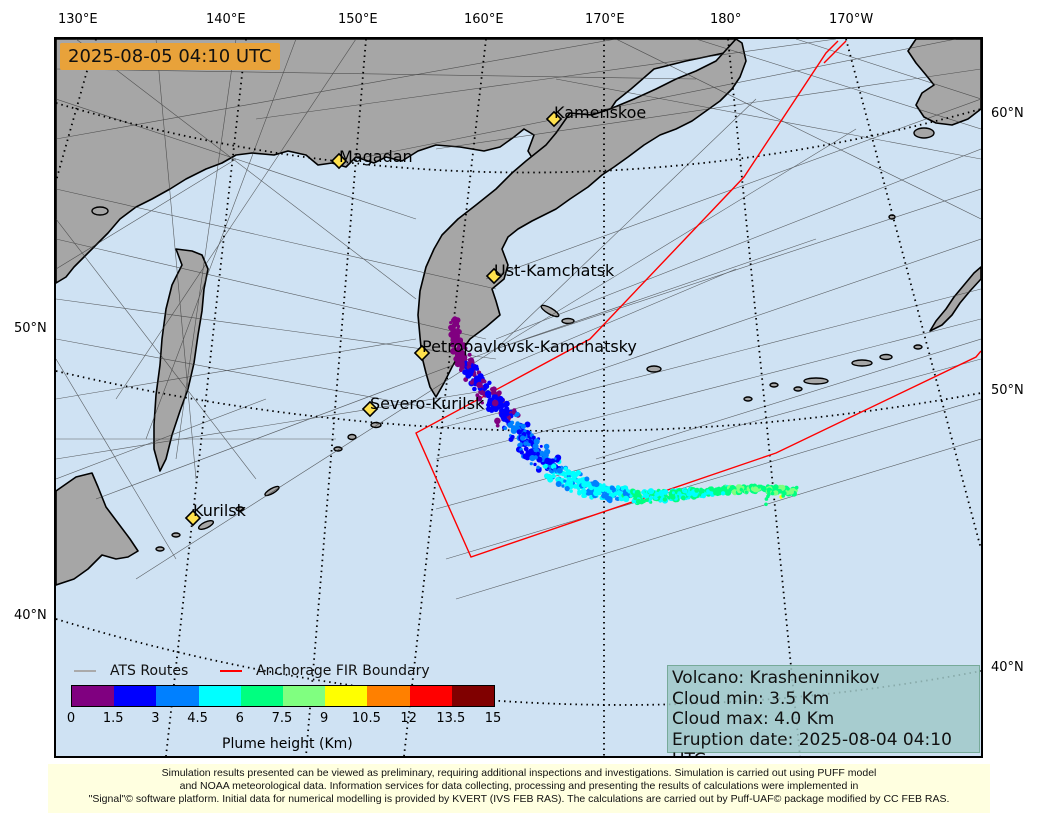  What do you see at coordinates (955, 299) in the screenshot?
I see `land-alaska` at bounding box center [955, 299].